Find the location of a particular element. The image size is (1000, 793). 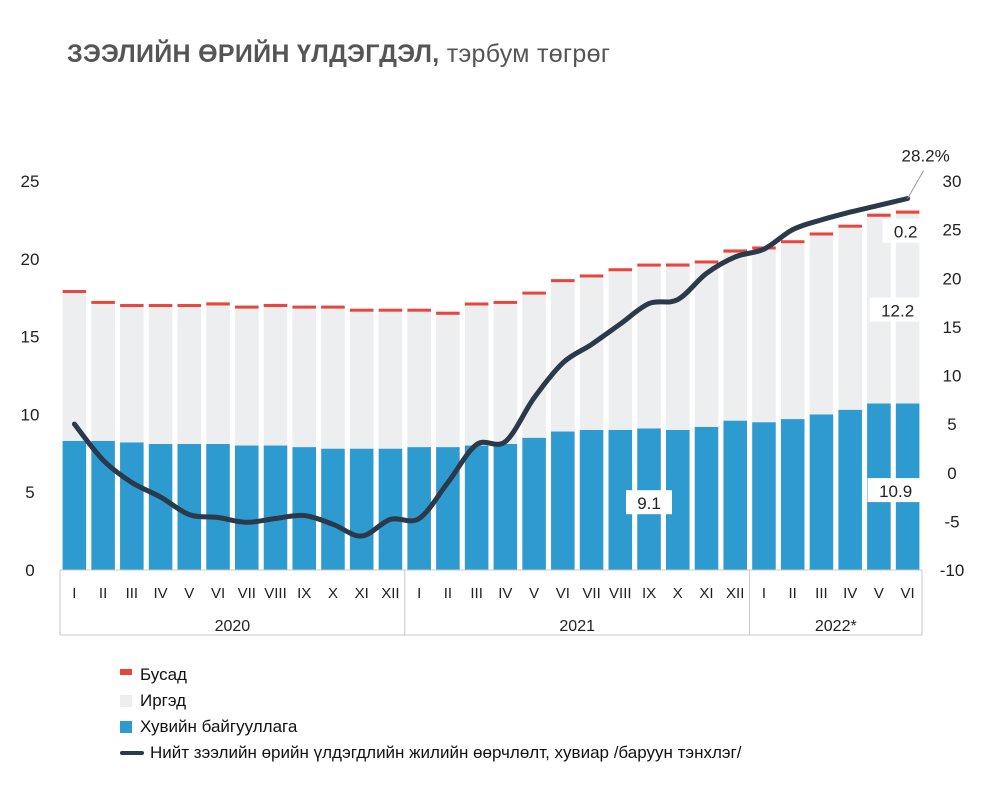

y-right-tick-label: 0 is located at coordinates (951, 473).